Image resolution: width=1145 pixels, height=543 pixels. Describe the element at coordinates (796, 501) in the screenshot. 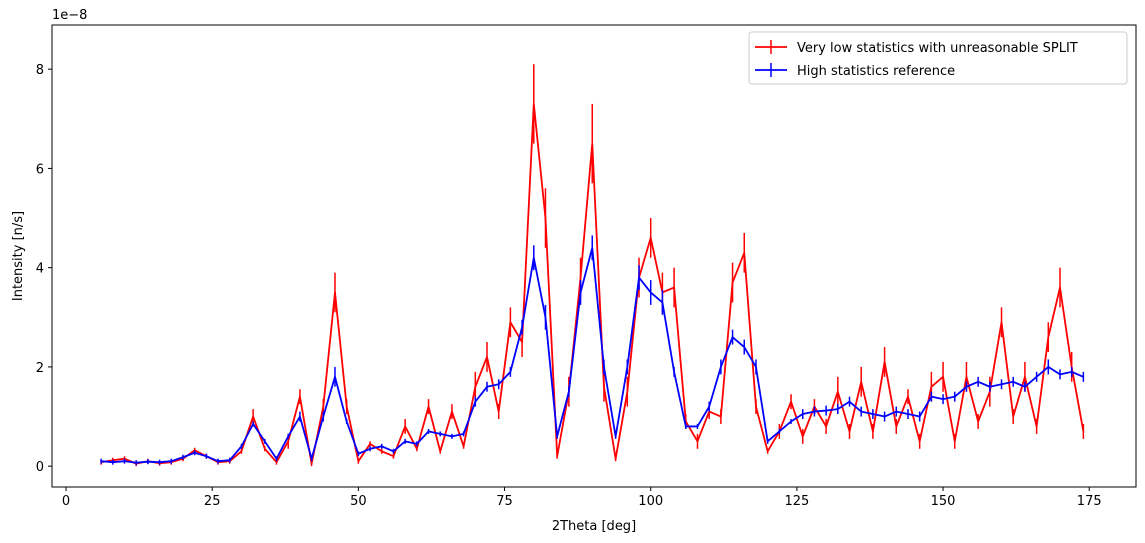

I see `x-tick-label: 125` at that location.